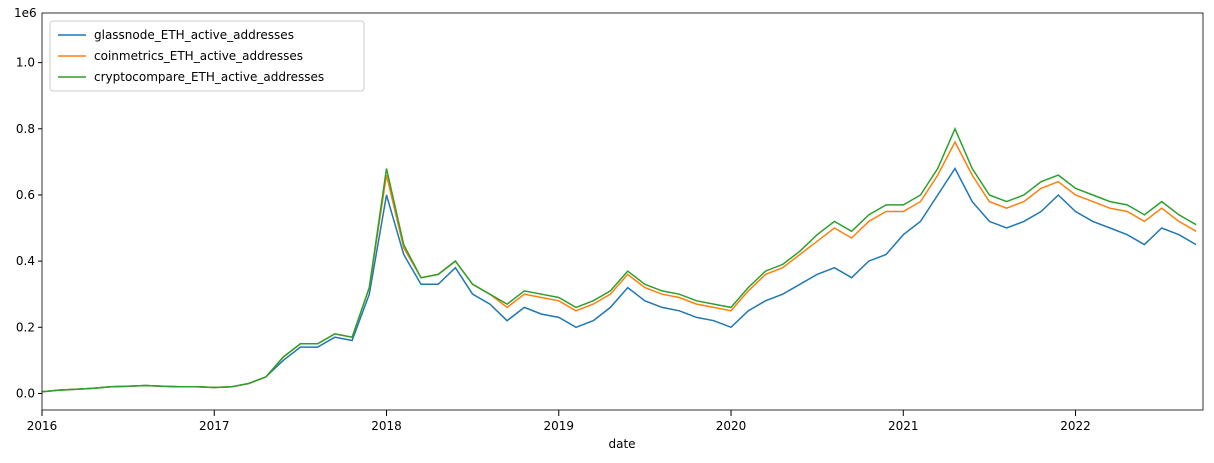 The image size is (1214, 463). Describe the element at coordinates (25, 129) in the screenshot. I see `y-tick-label: 0.8` at that location.